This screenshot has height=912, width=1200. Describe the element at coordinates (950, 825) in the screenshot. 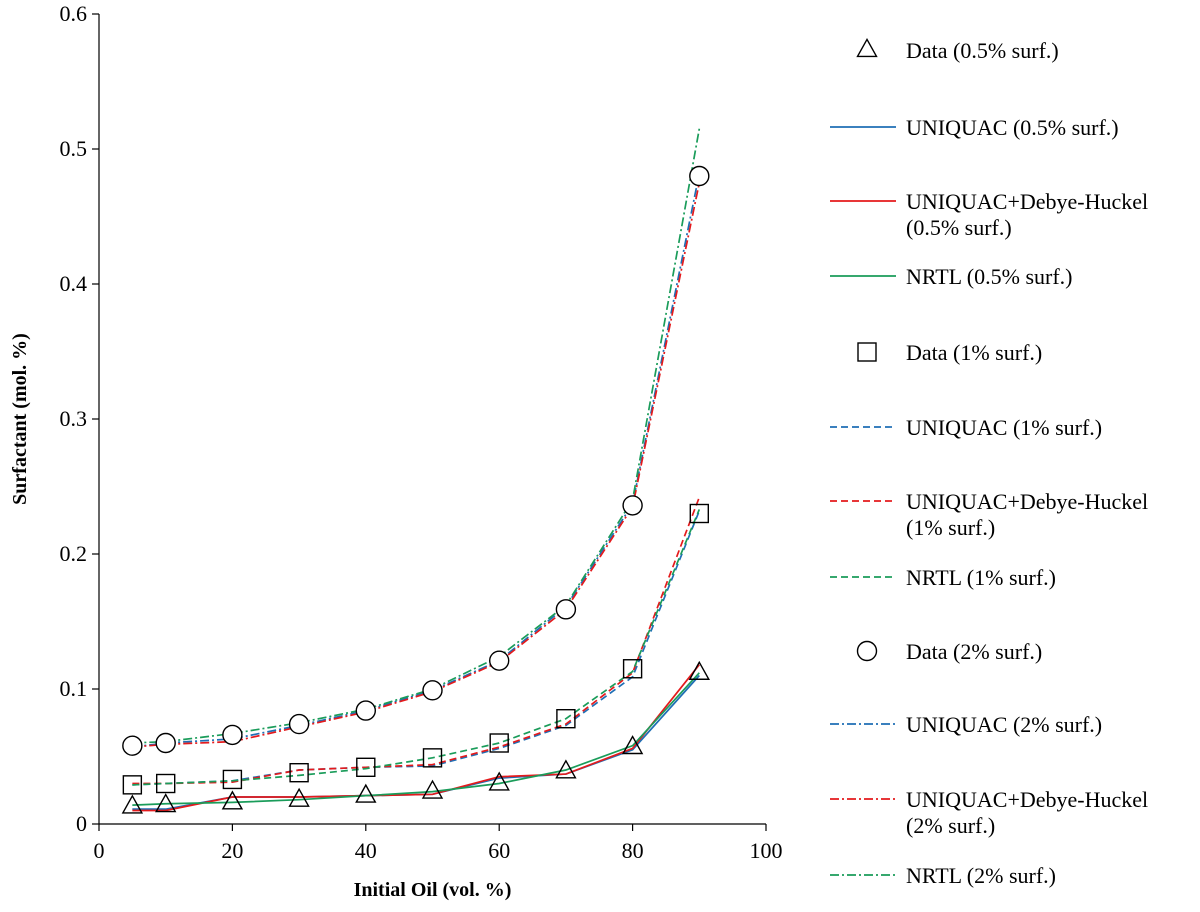

I see `legend-label: (2% surf.)` at that location.